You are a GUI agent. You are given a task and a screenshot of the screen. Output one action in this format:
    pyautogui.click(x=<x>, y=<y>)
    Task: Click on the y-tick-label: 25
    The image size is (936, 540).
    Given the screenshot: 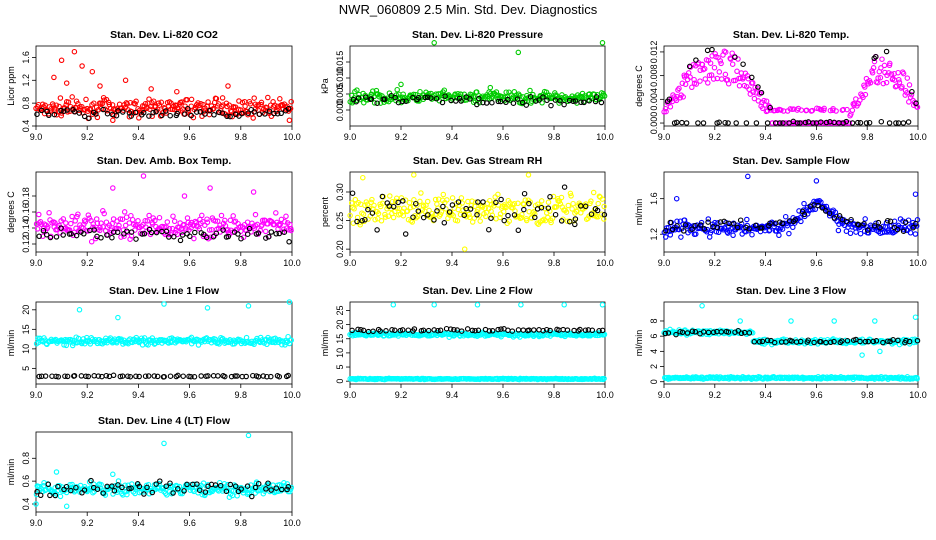 What is the action you would take?
    pyautogui.click(x=340, y=310)
    